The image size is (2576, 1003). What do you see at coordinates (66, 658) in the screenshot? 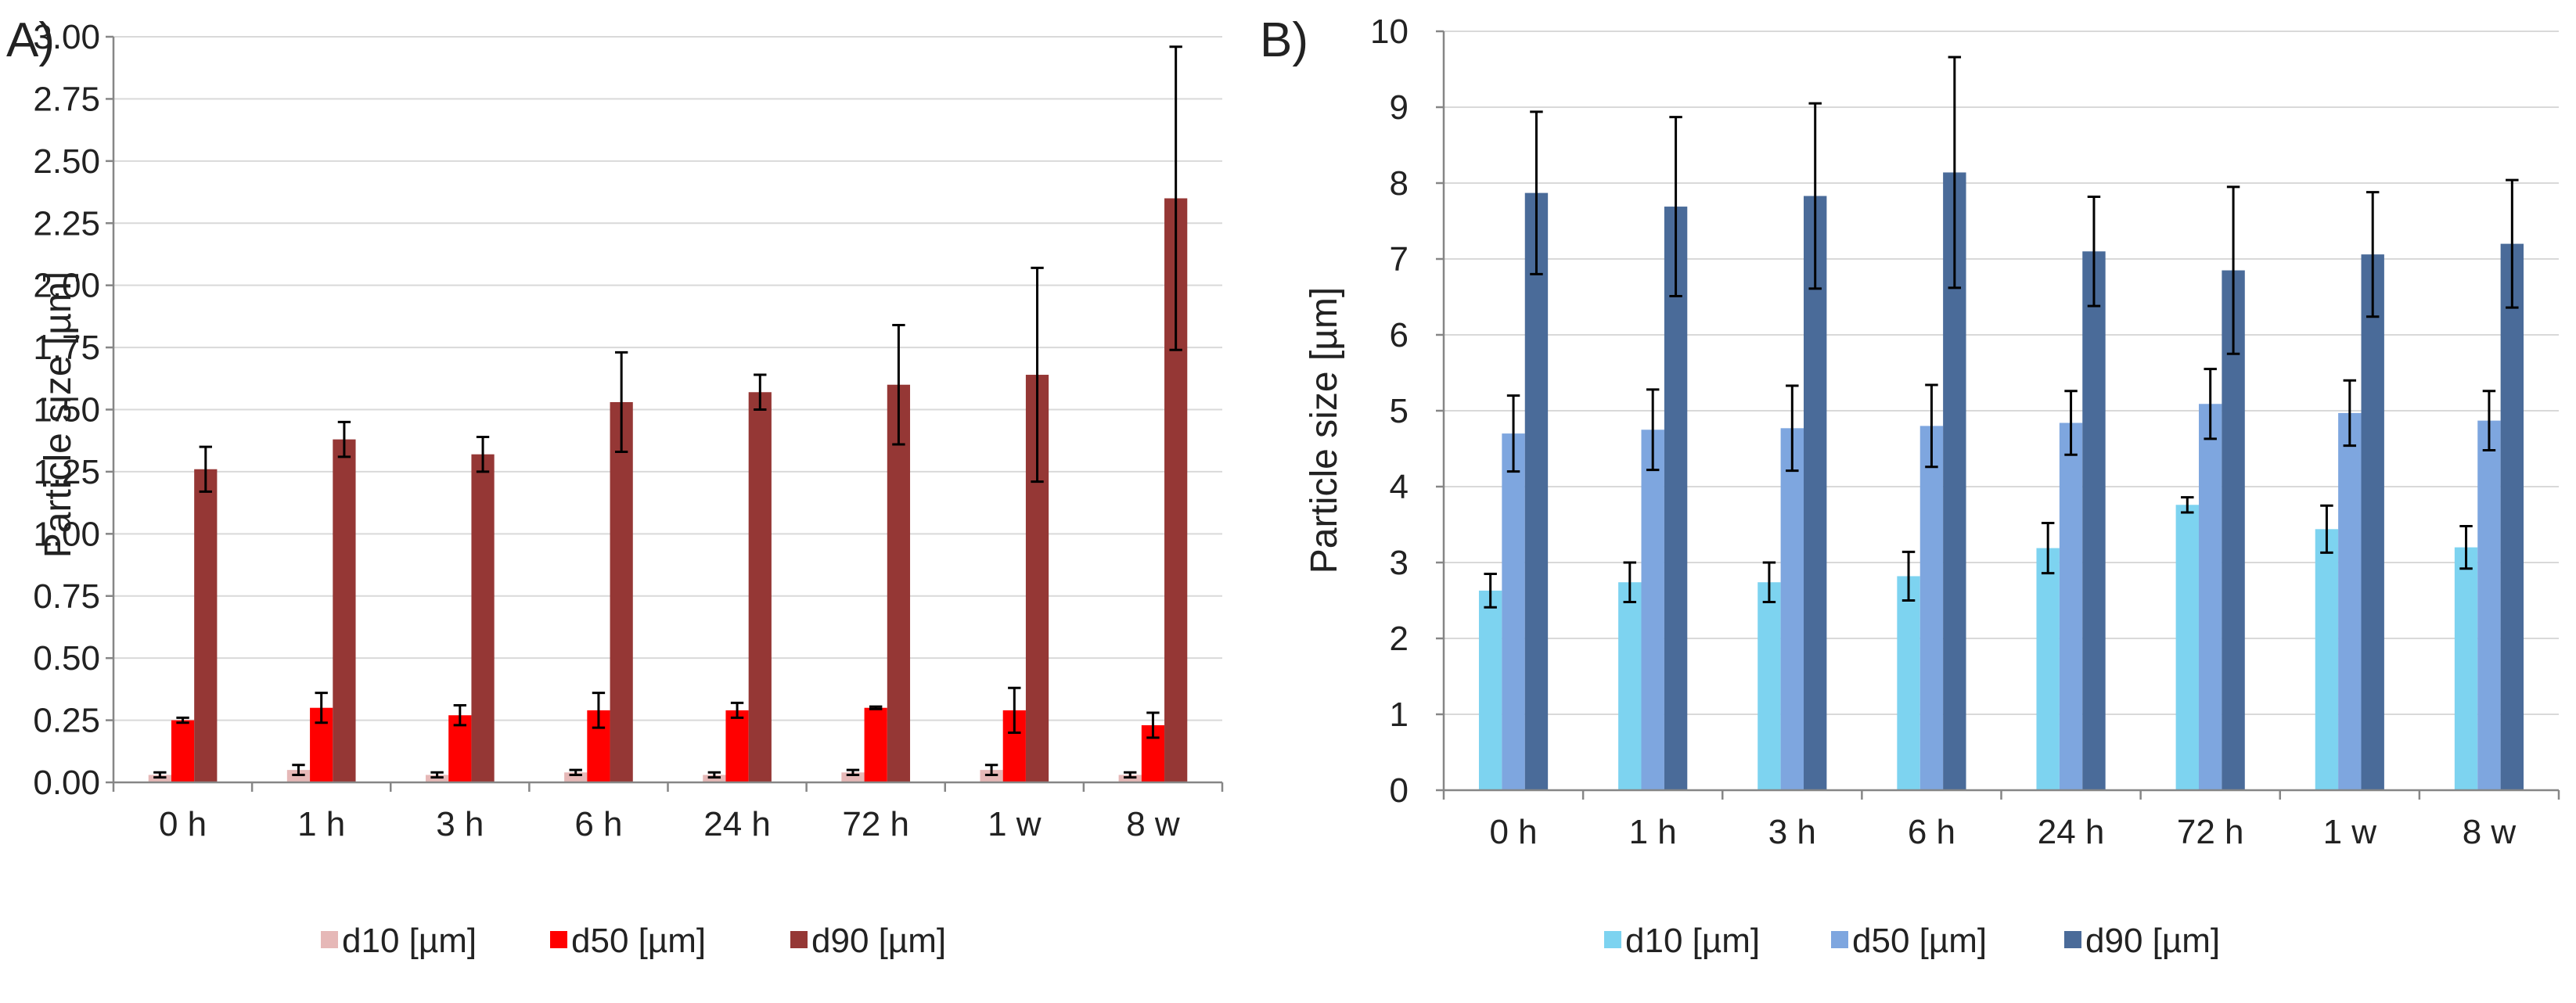
I see `y-tick-label: 0.50` at bounding box center [66, 658].